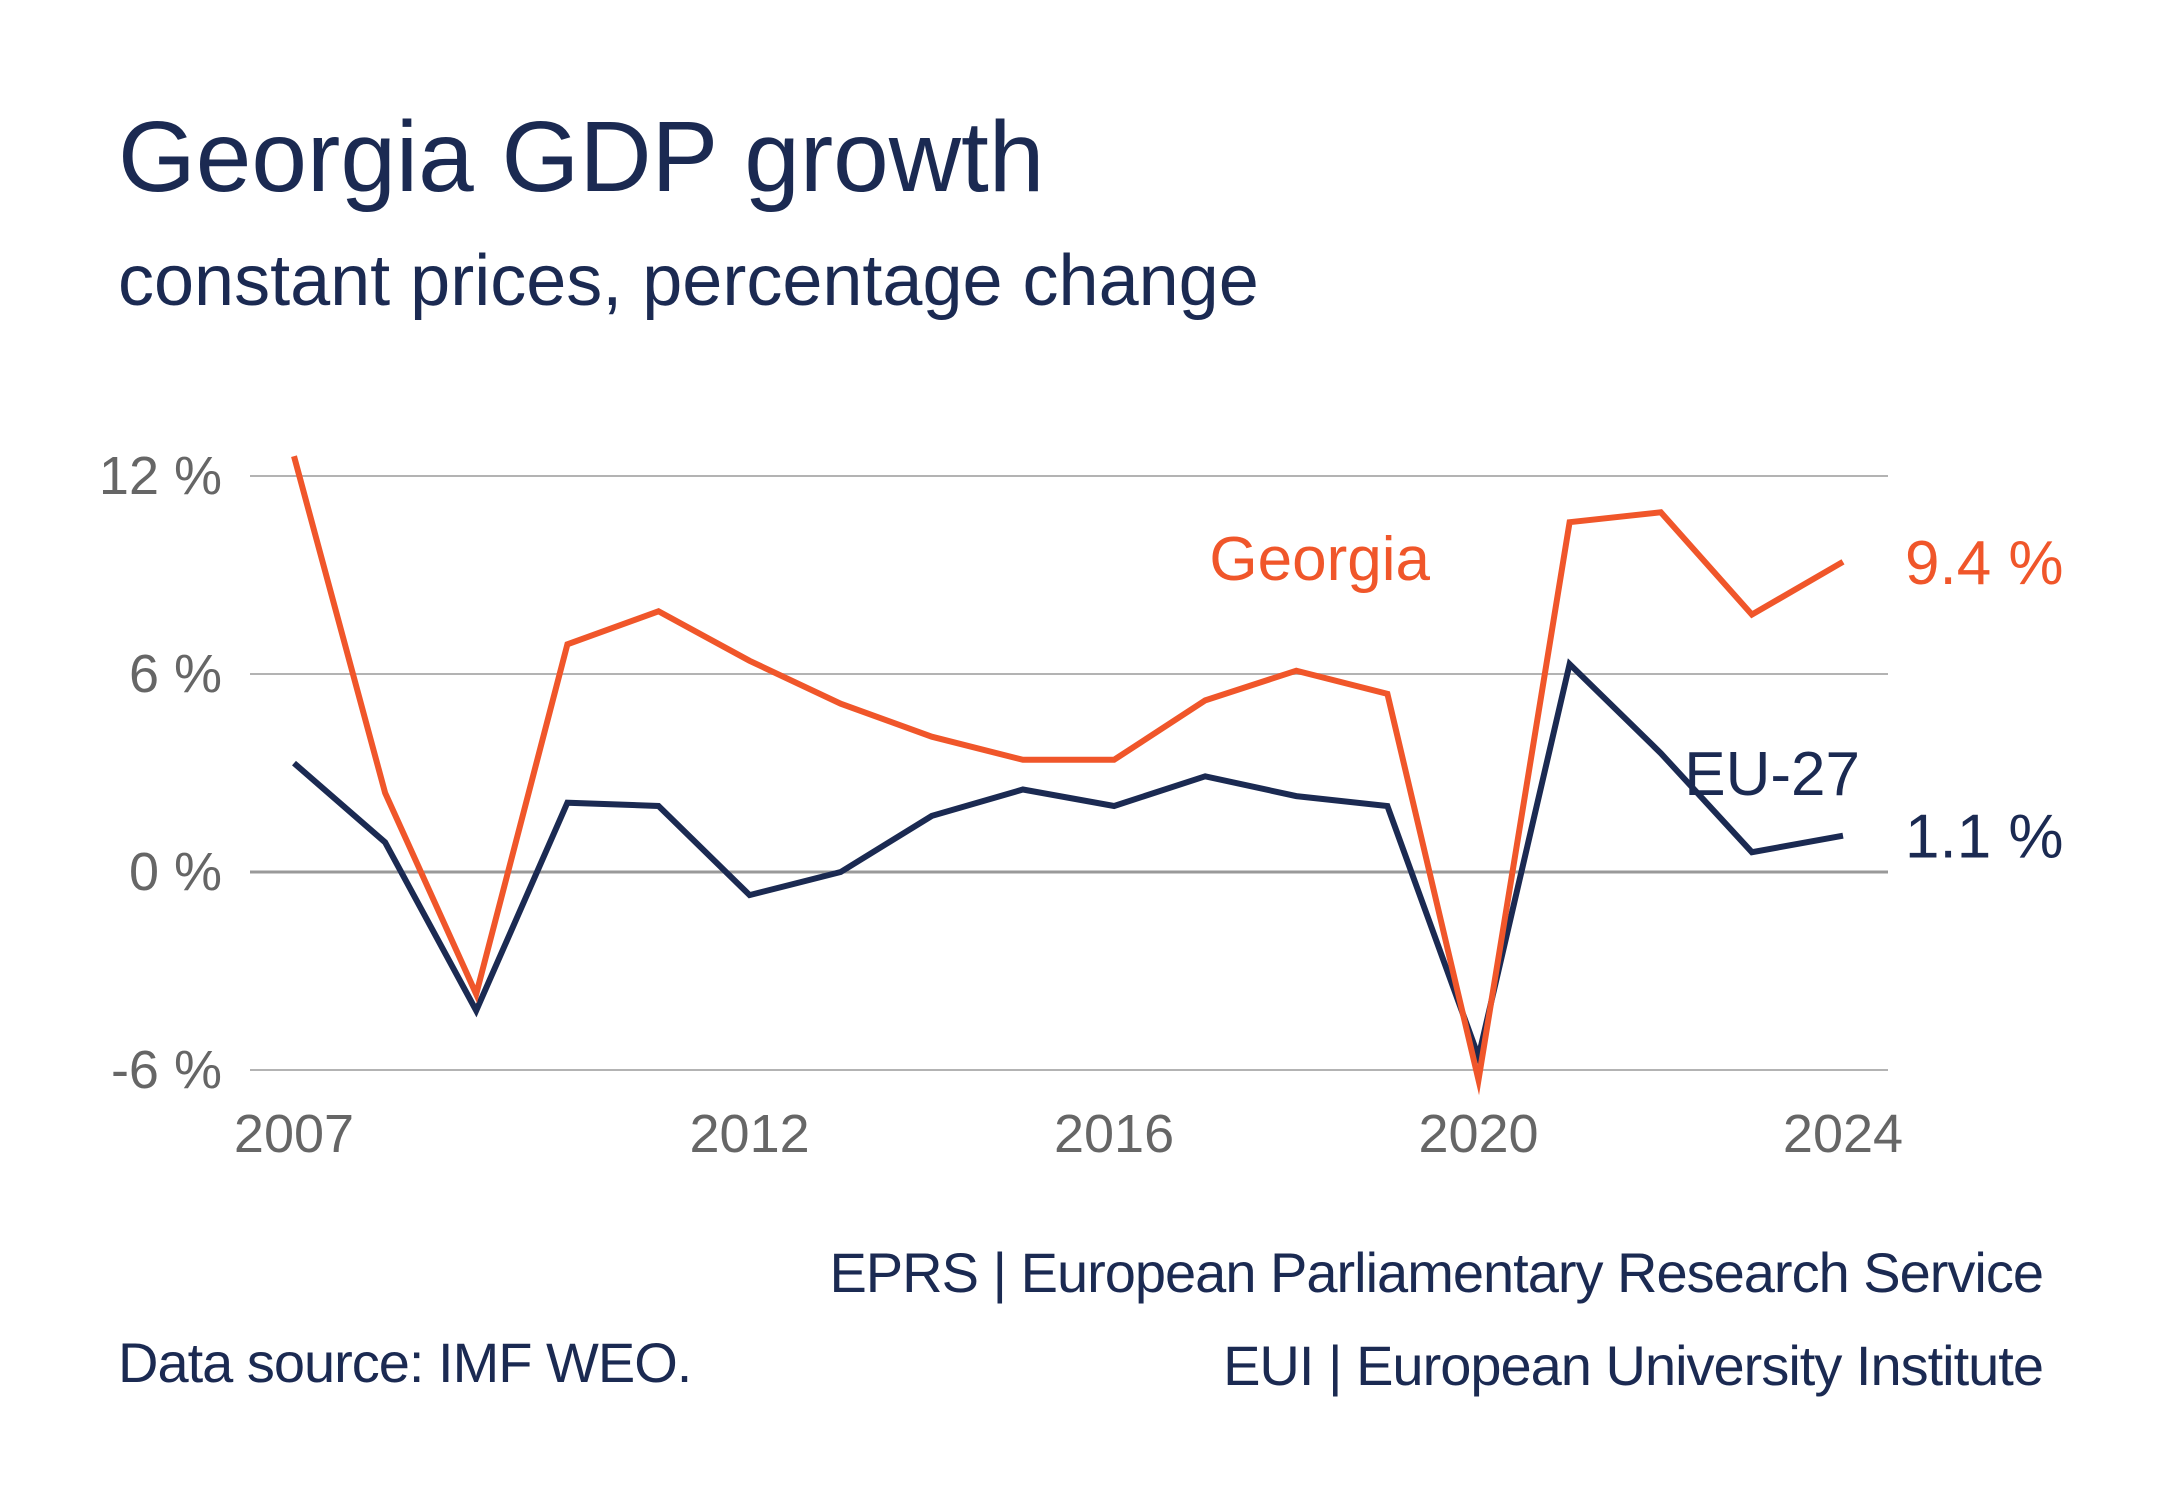 The image size is (2161, 1497). Describe the element at coordinates (175, 872) in the screenshot. I see `y-tick-label: 0 %` at that location.